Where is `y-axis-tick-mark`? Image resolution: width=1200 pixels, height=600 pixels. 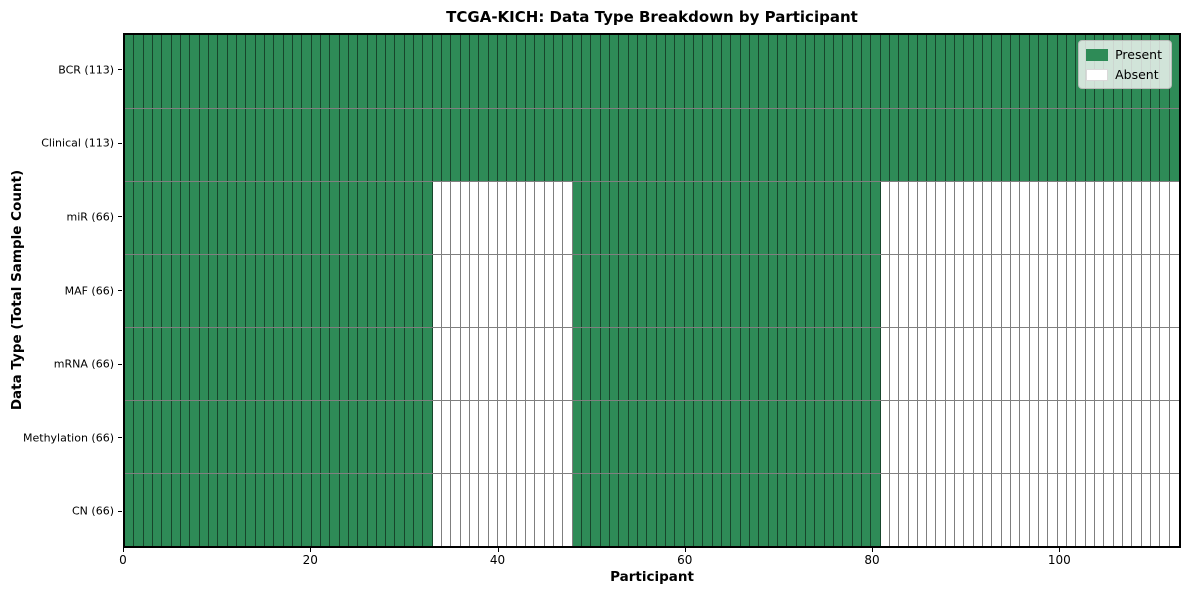 y-axis-tick-mark is located at coordinates (120, 438).